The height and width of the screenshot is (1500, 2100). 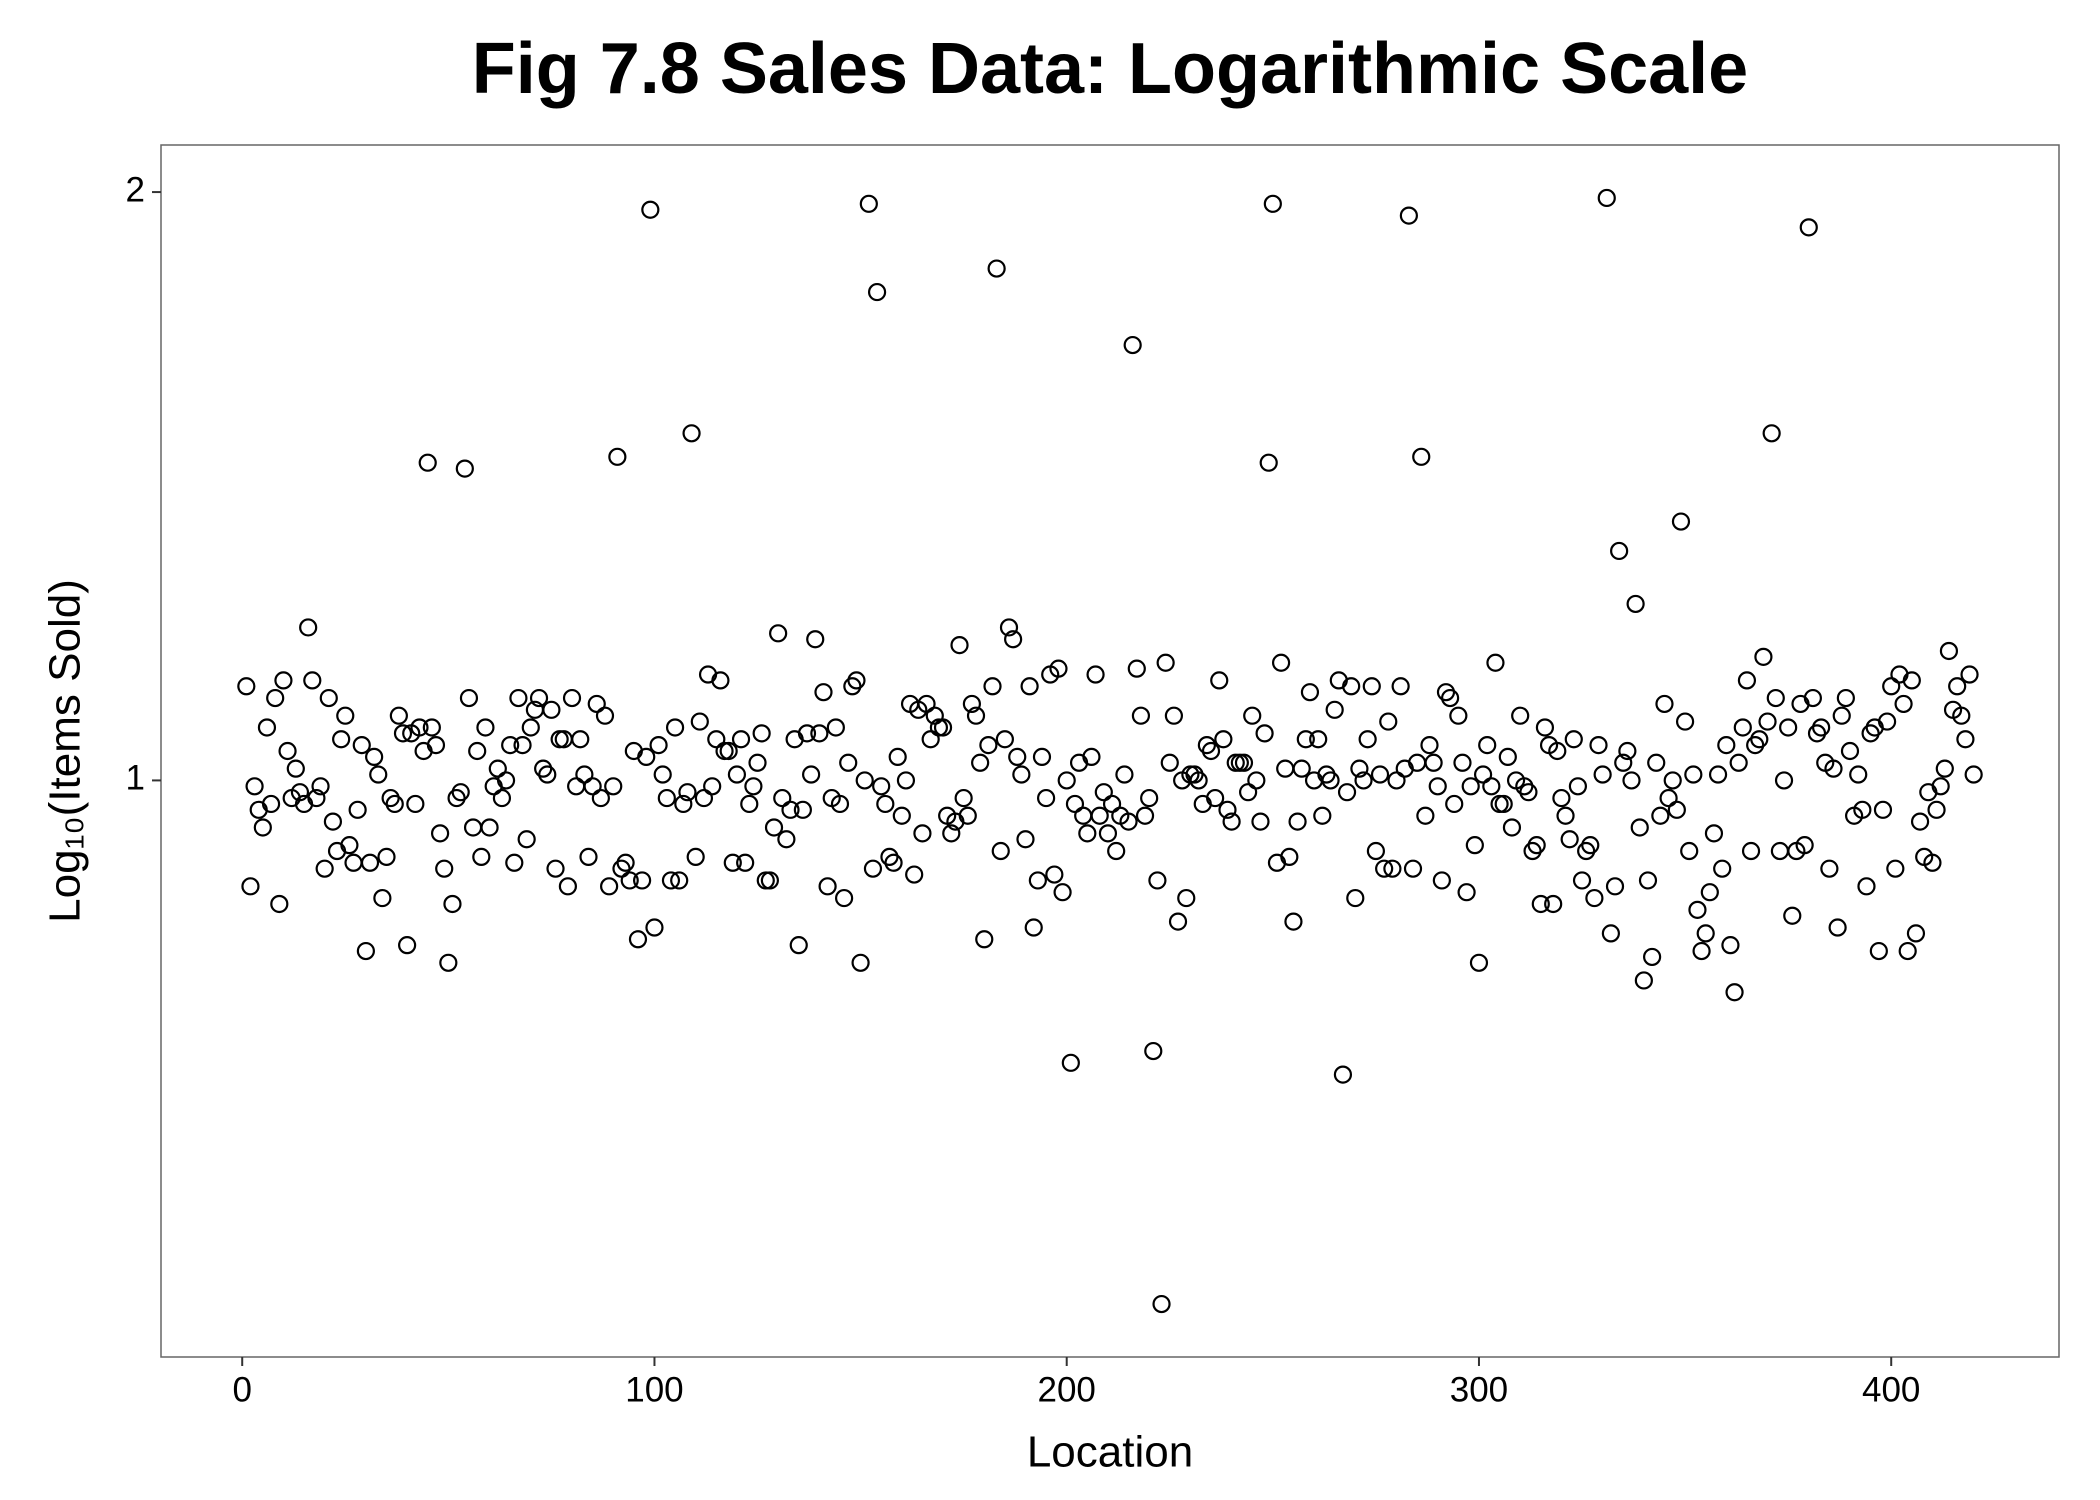 I want to click on y-axis-label: Log₁₀(Items Sold), so click(x=65, y=751).